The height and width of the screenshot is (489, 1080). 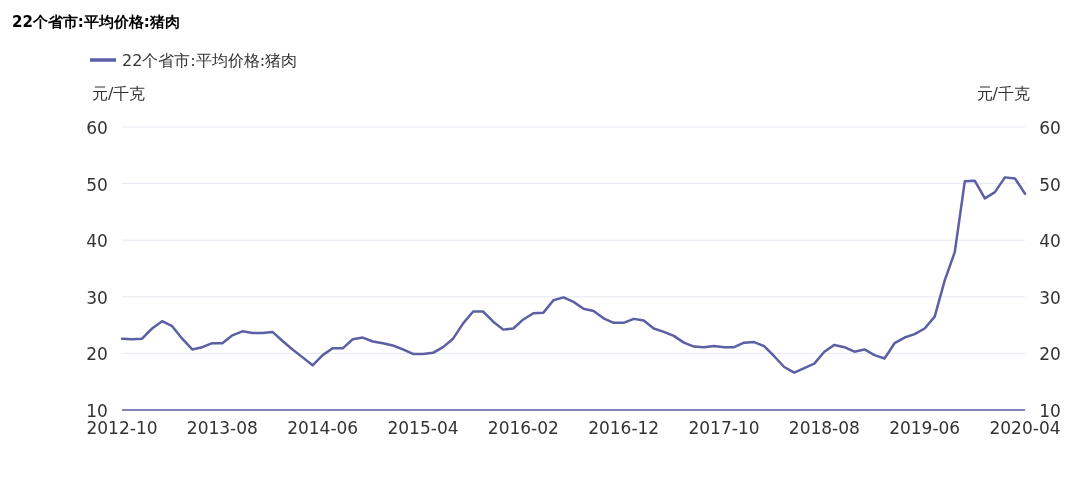 I want to click on legend-label: 22个省市:平均价格:猪肉, so click(x=210, y=60).